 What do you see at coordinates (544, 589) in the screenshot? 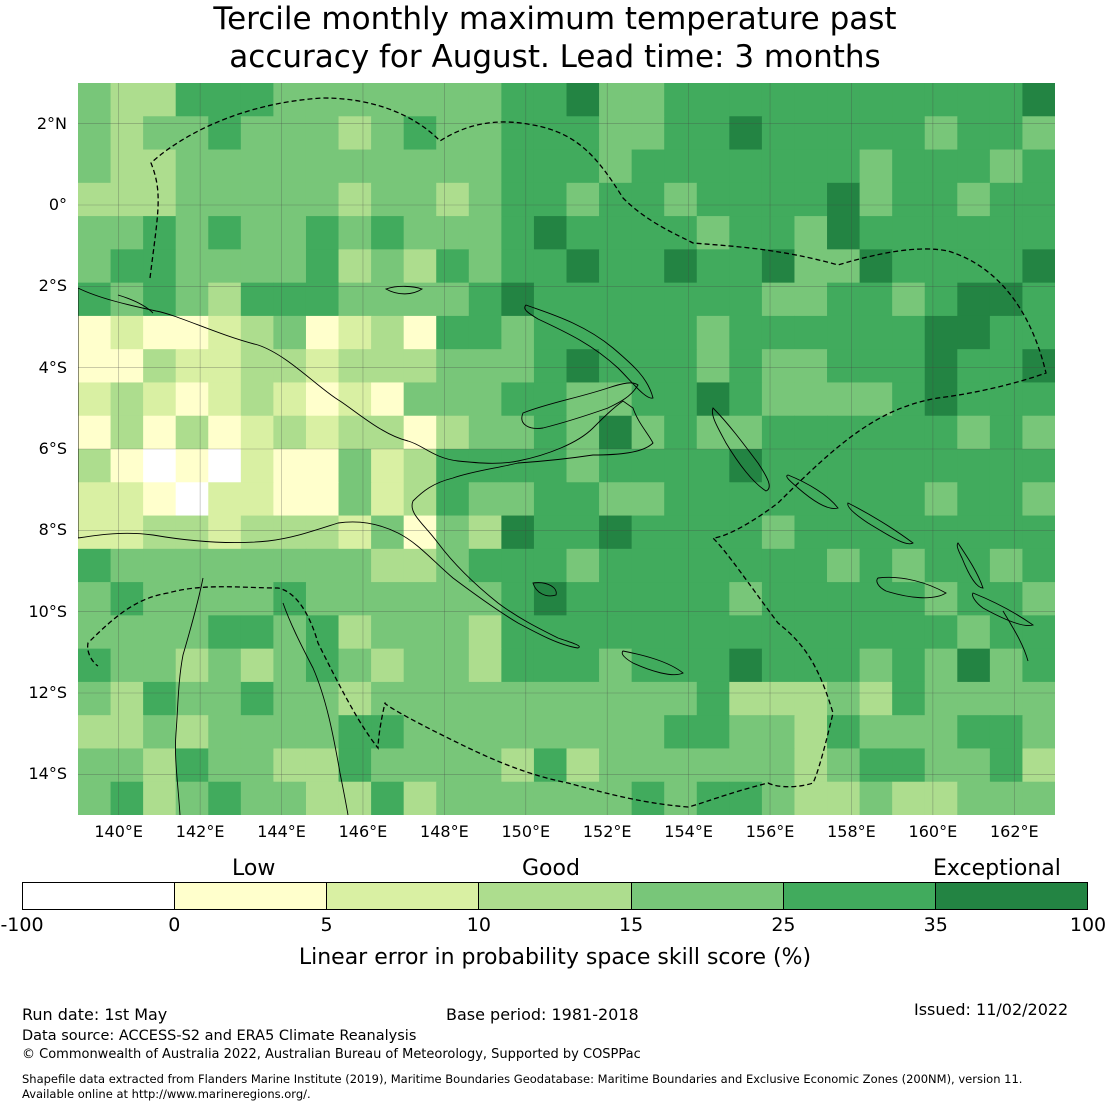
I see `dentrecasteaux-coastline` at bounding box center [544, 589].